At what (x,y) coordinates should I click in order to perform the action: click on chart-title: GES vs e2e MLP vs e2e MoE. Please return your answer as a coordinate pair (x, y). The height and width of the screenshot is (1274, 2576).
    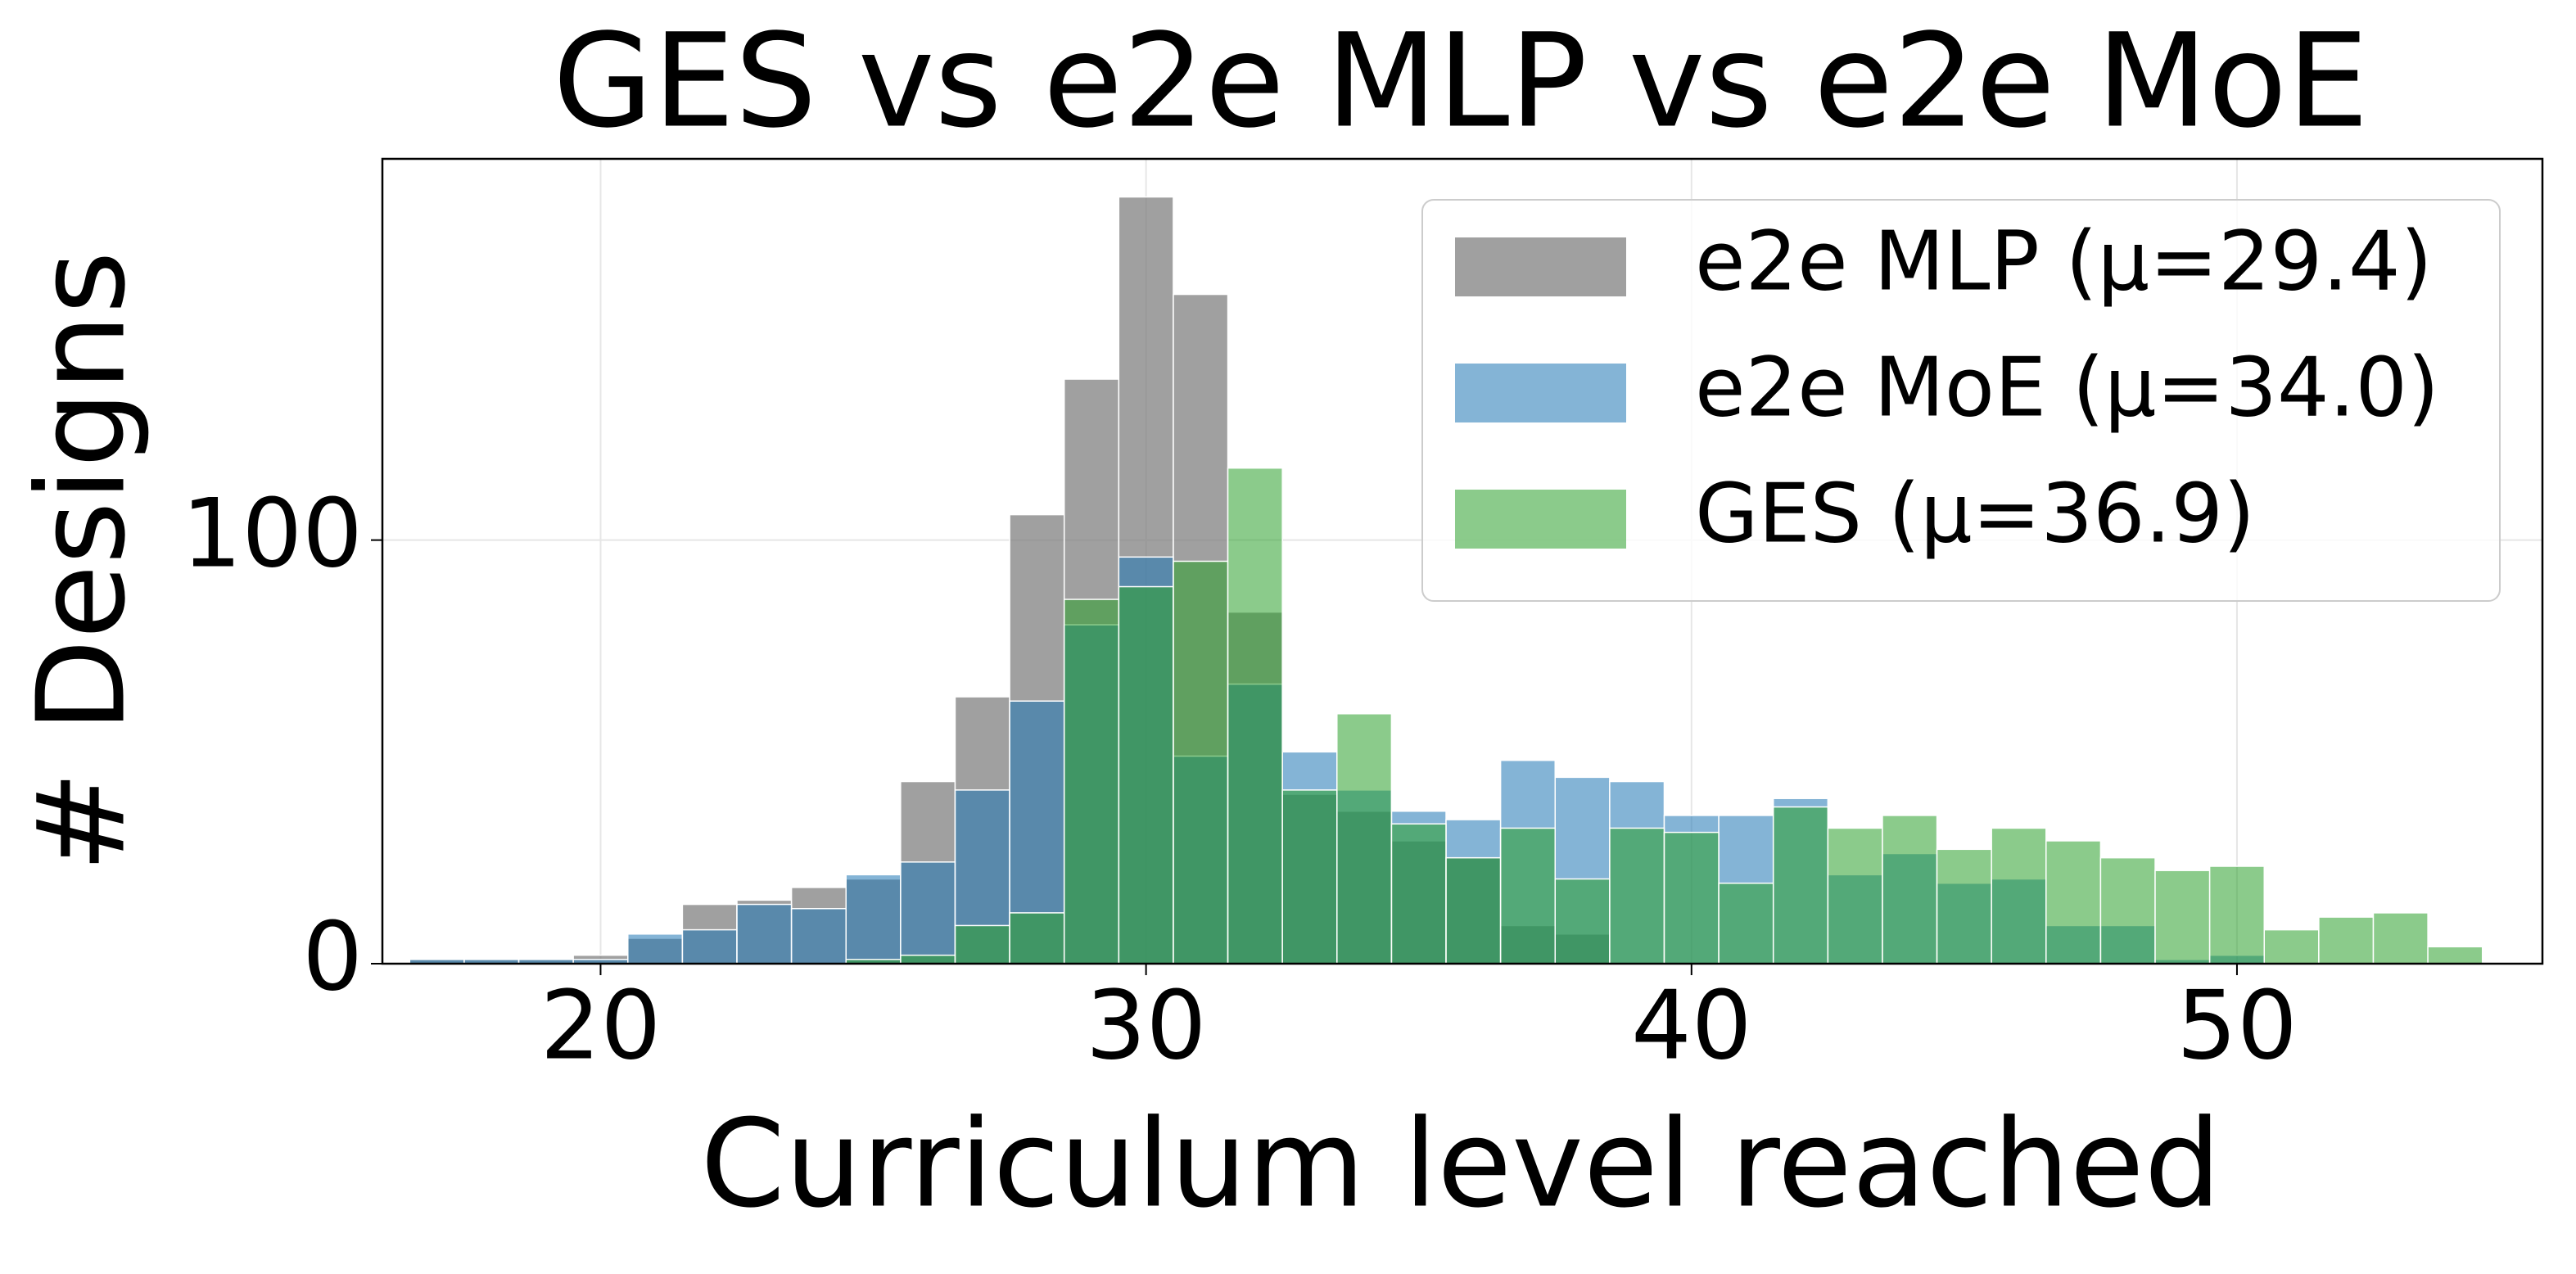
    Looking at the image, I should click on (1461, 81).